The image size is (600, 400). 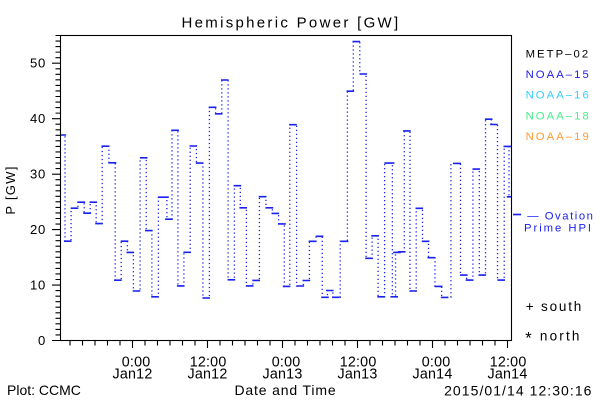 I want to click on svg-text: NOAA–18, so click(x=558, y=116).